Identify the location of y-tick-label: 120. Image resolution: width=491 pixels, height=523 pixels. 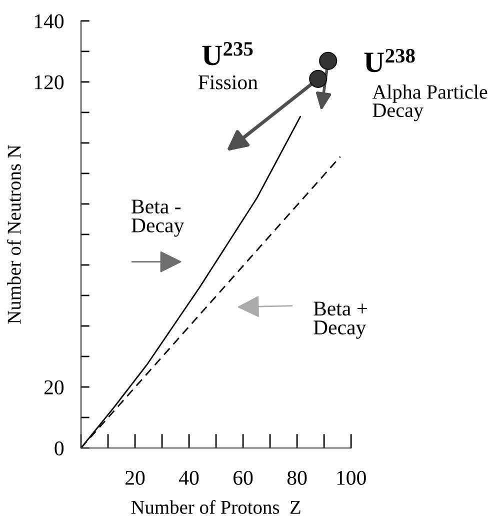
(49, 82).